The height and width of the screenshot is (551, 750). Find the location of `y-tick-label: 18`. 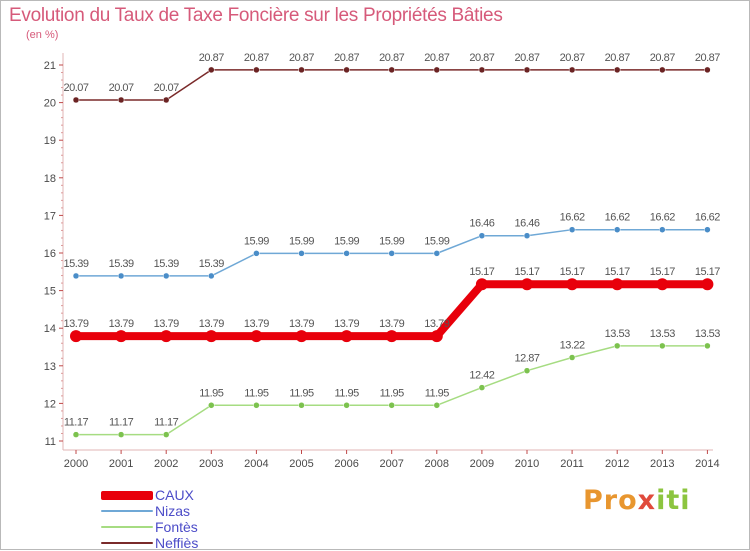

y-tick-label: 18 is located at coordinates (50, 179).